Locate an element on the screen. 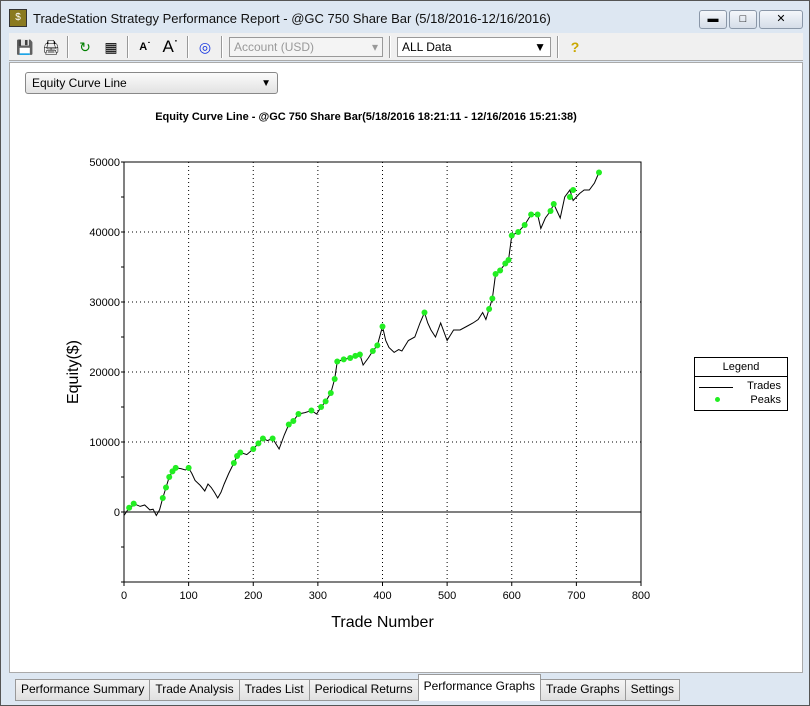 This screenshot has width=810, height=706. help-icon: ? is located at coordinates (575, 46).